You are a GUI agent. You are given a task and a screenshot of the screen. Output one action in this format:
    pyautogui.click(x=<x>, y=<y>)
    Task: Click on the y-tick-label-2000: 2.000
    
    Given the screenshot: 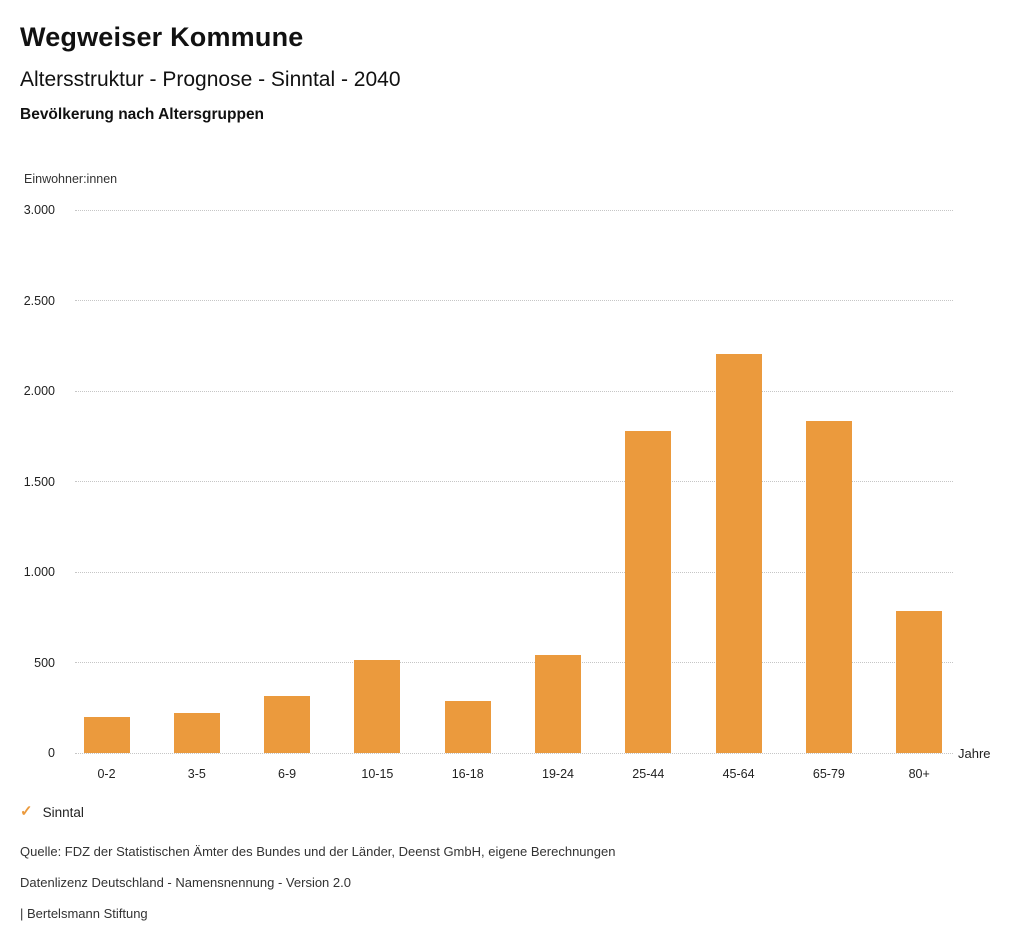 What is the action you would take?
    pyautogui.click(x=39, y=391)
    